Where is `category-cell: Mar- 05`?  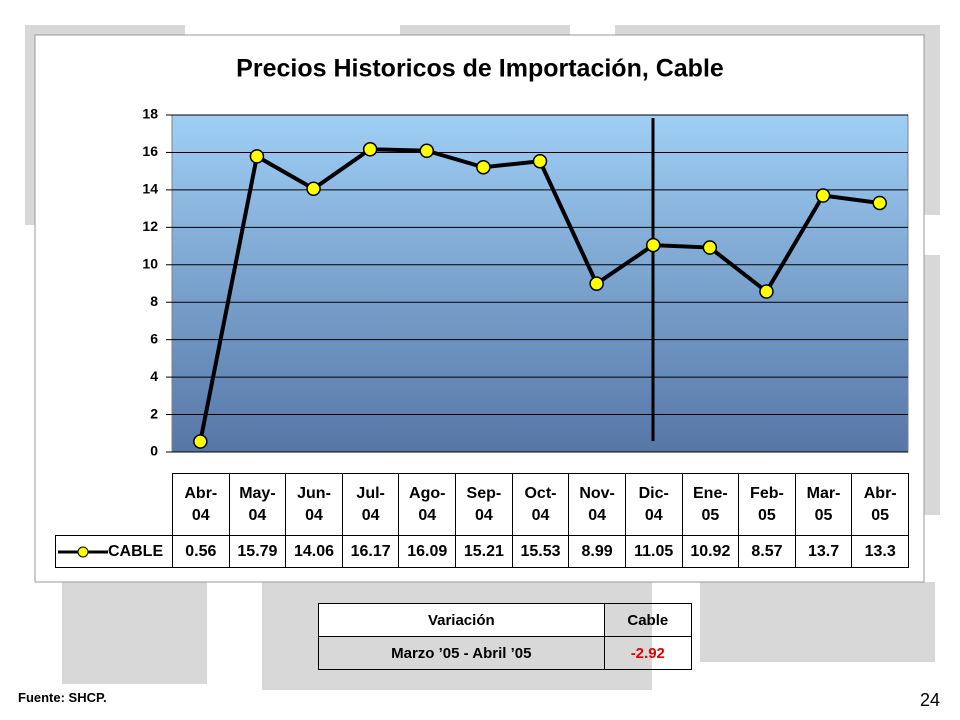 category-cell: Mar- 05 is located at coordinates (823, 504).